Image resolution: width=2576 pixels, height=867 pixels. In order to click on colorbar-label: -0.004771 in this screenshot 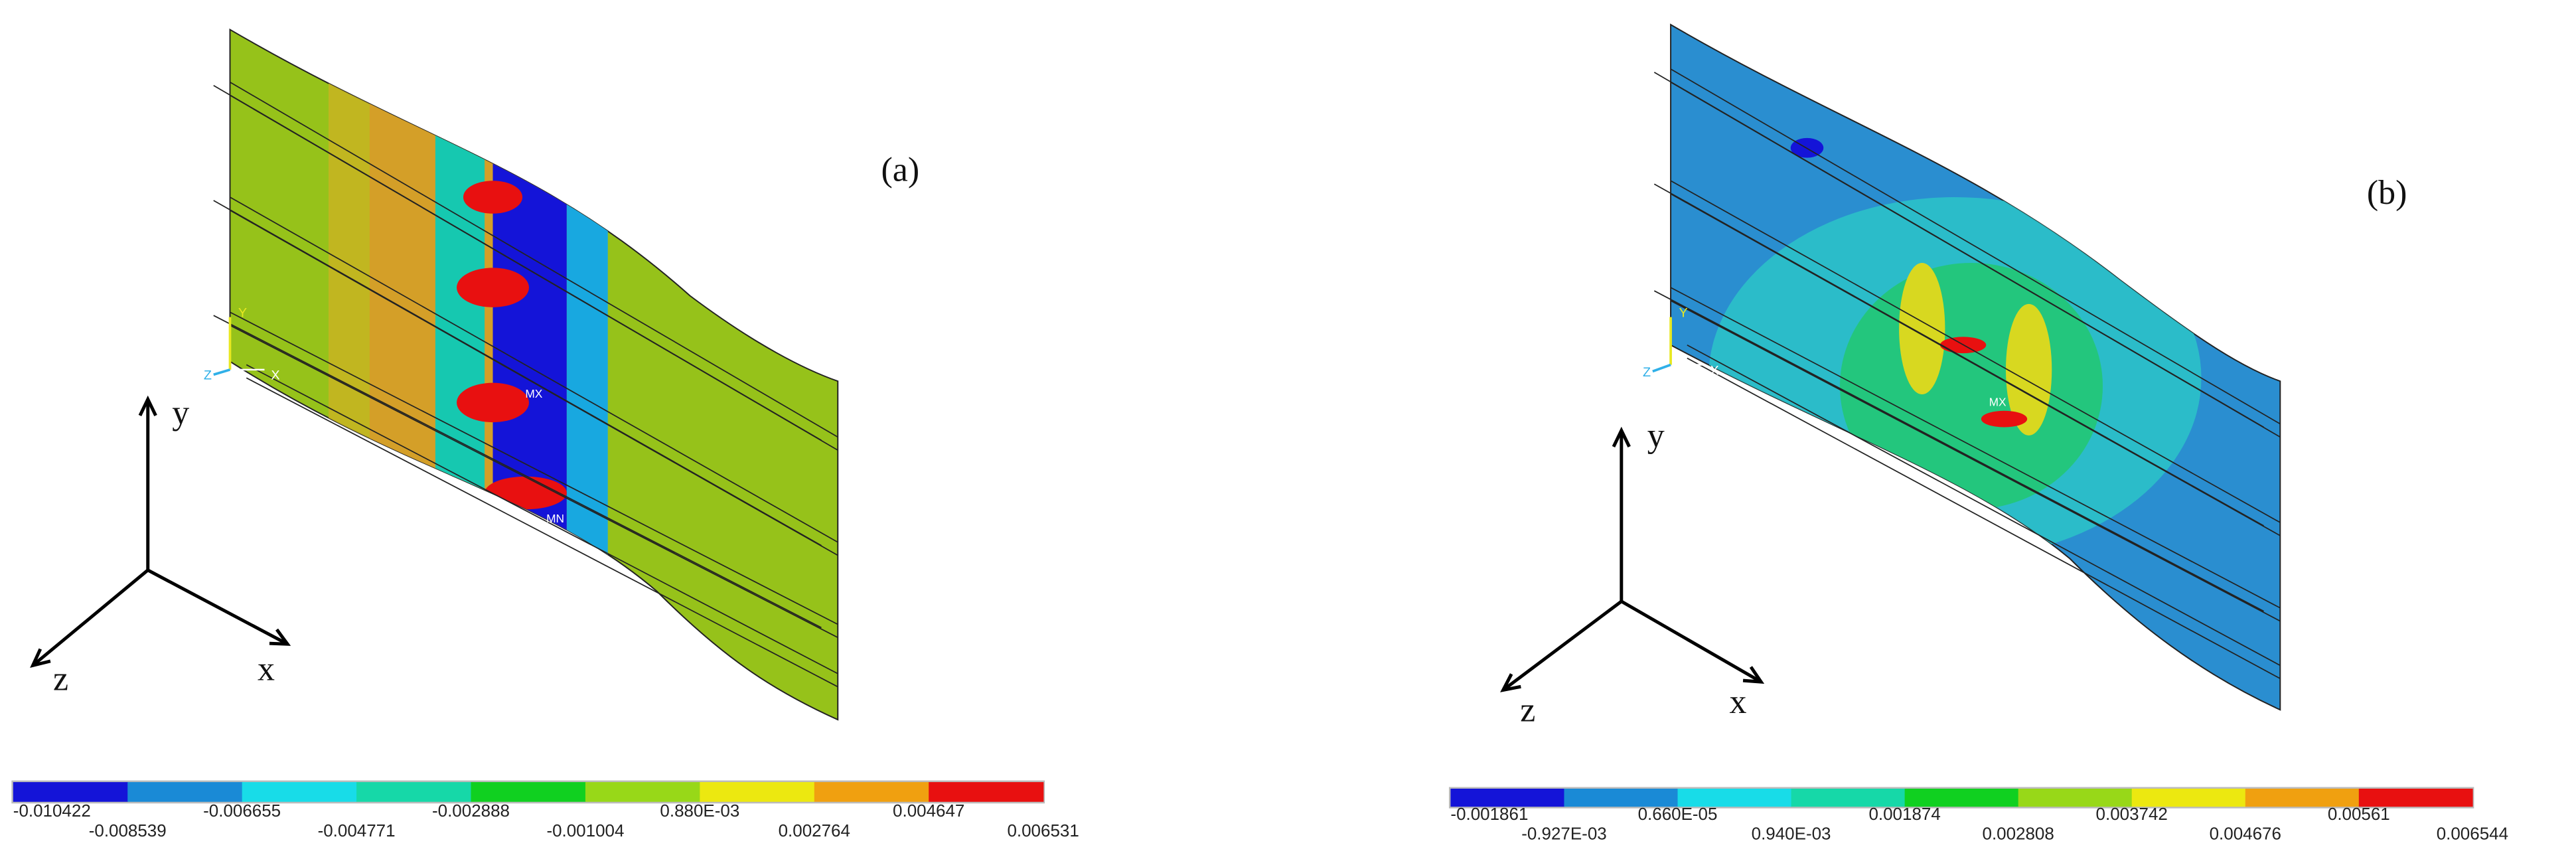, I will do `click(357, 830)`.